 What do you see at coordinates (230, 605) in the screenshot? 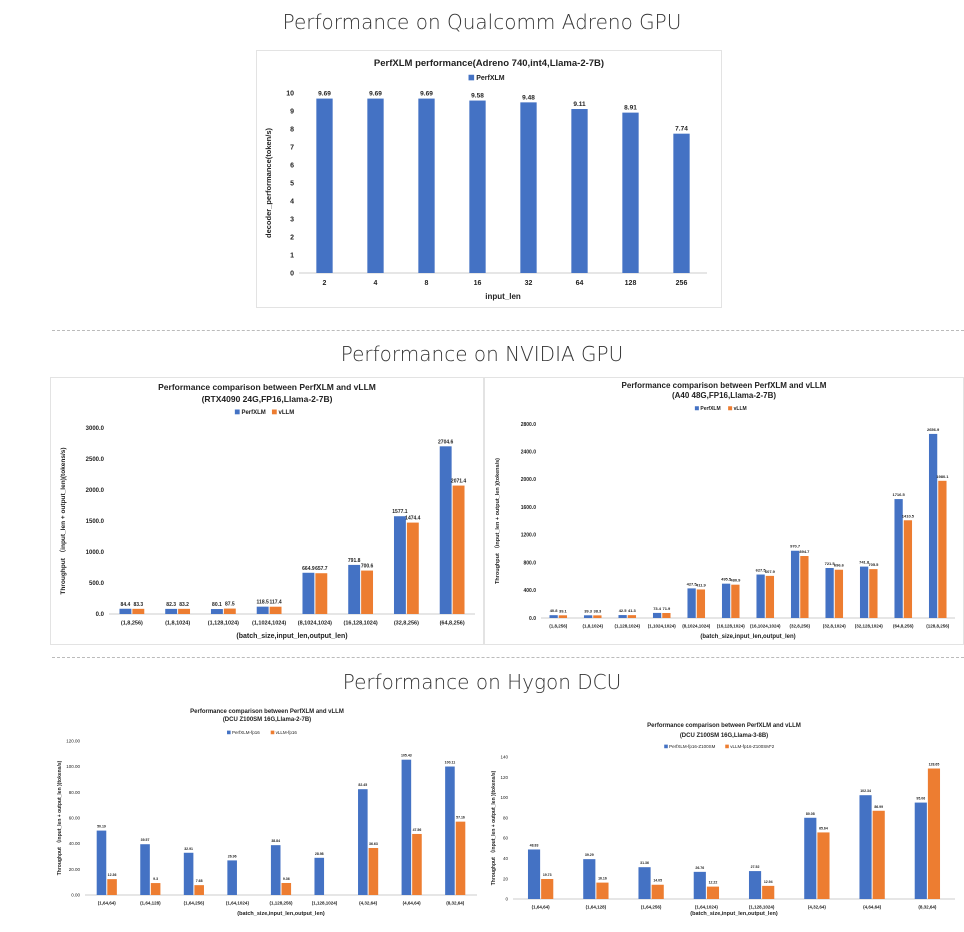
I see `data-label: 87.5` at bounding box center [230, 605].